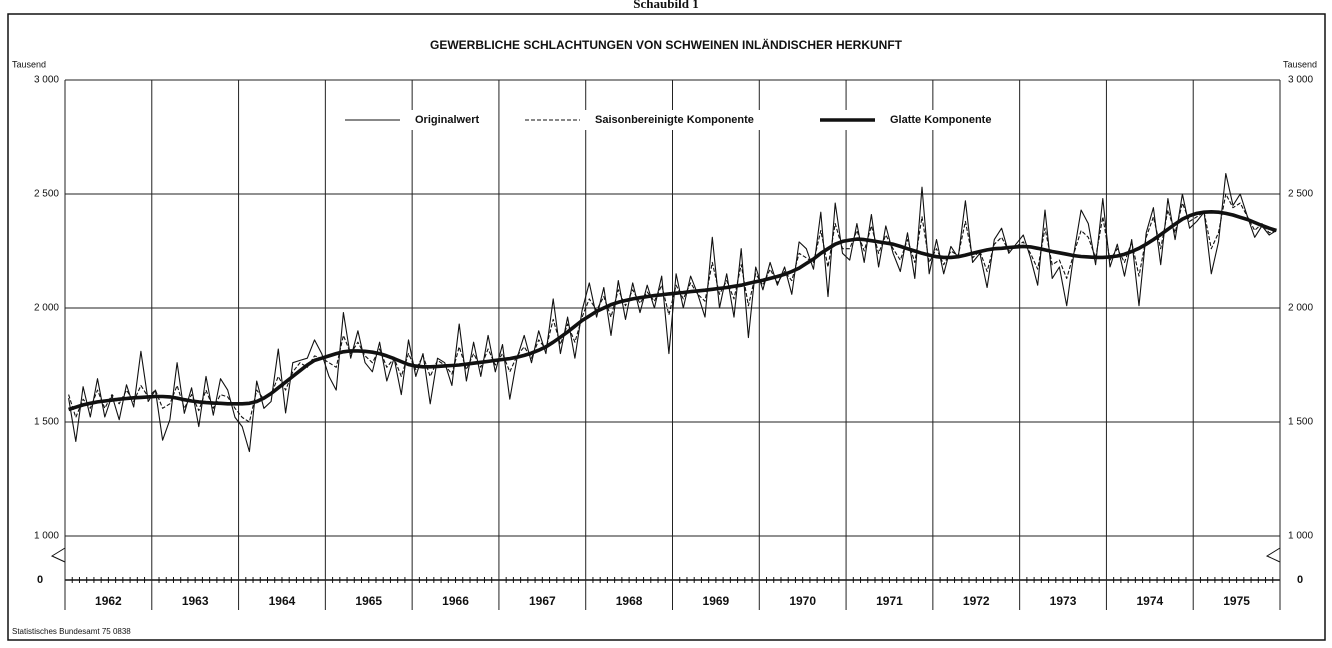  Describe the element at coordinates (665, 573) in the screenshot. I see `axis-break` at that location.